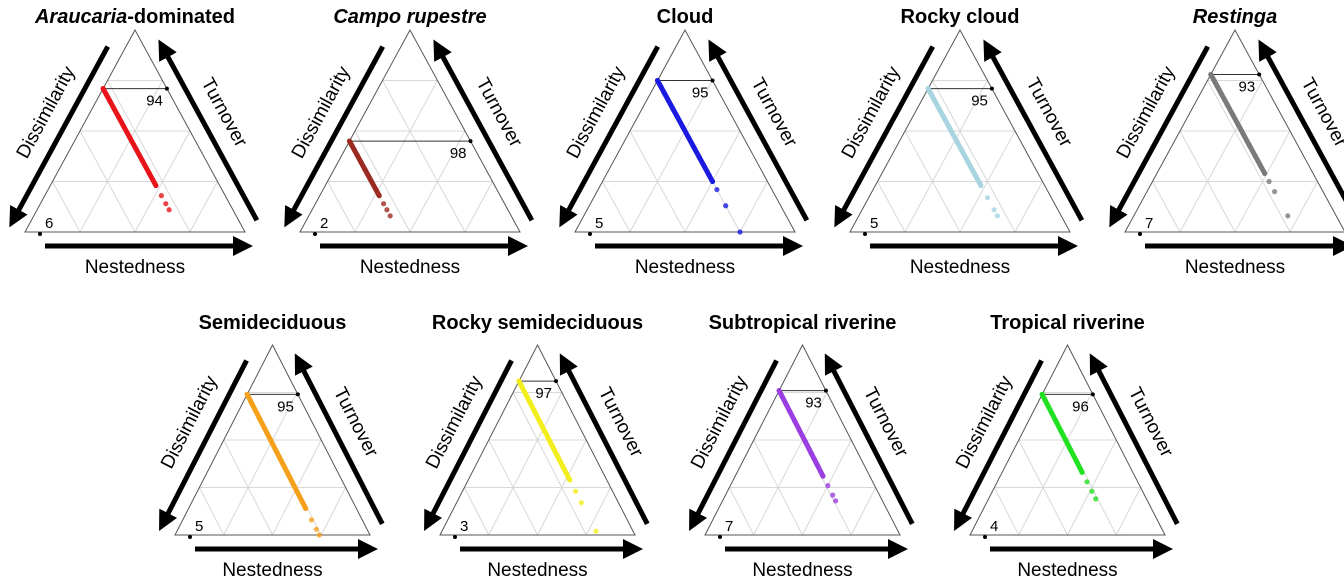 The image size is (1344, 583). I want to click on bottom-annotation: 7, so click(729, 526).